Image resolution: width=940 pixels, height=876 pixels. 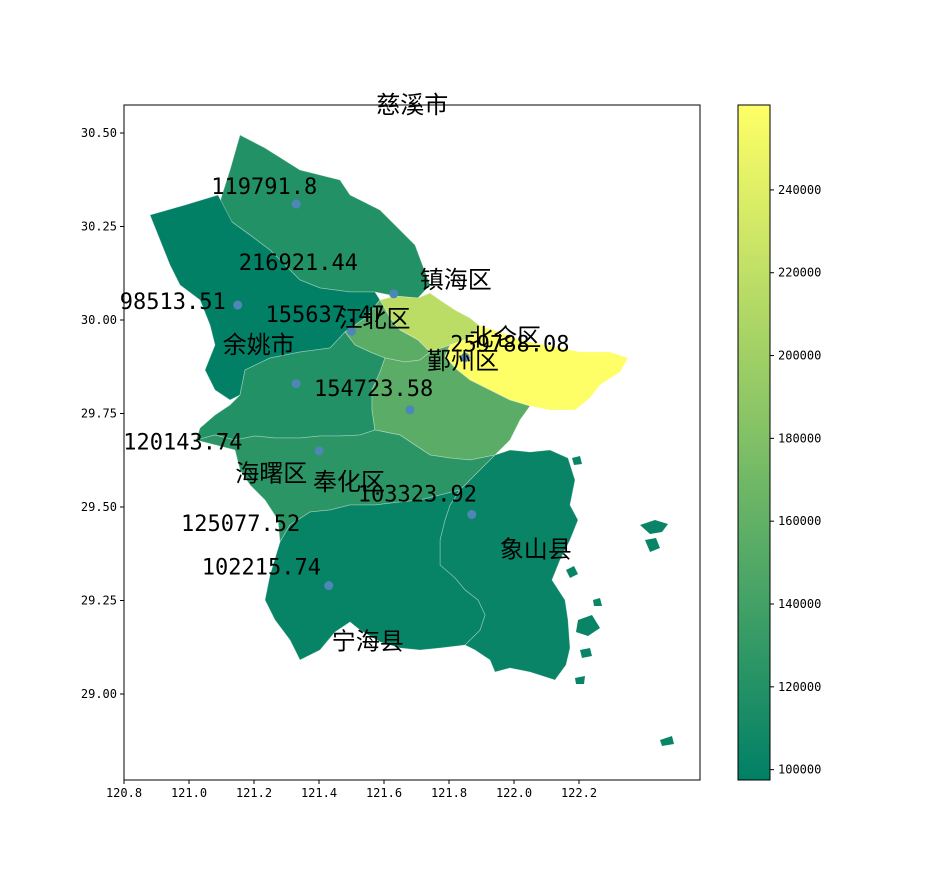 What do you see at coordinates (349, 482) in the screenshot?
I see `region-name-label: 奉化区` at bounding box center [349, 482].